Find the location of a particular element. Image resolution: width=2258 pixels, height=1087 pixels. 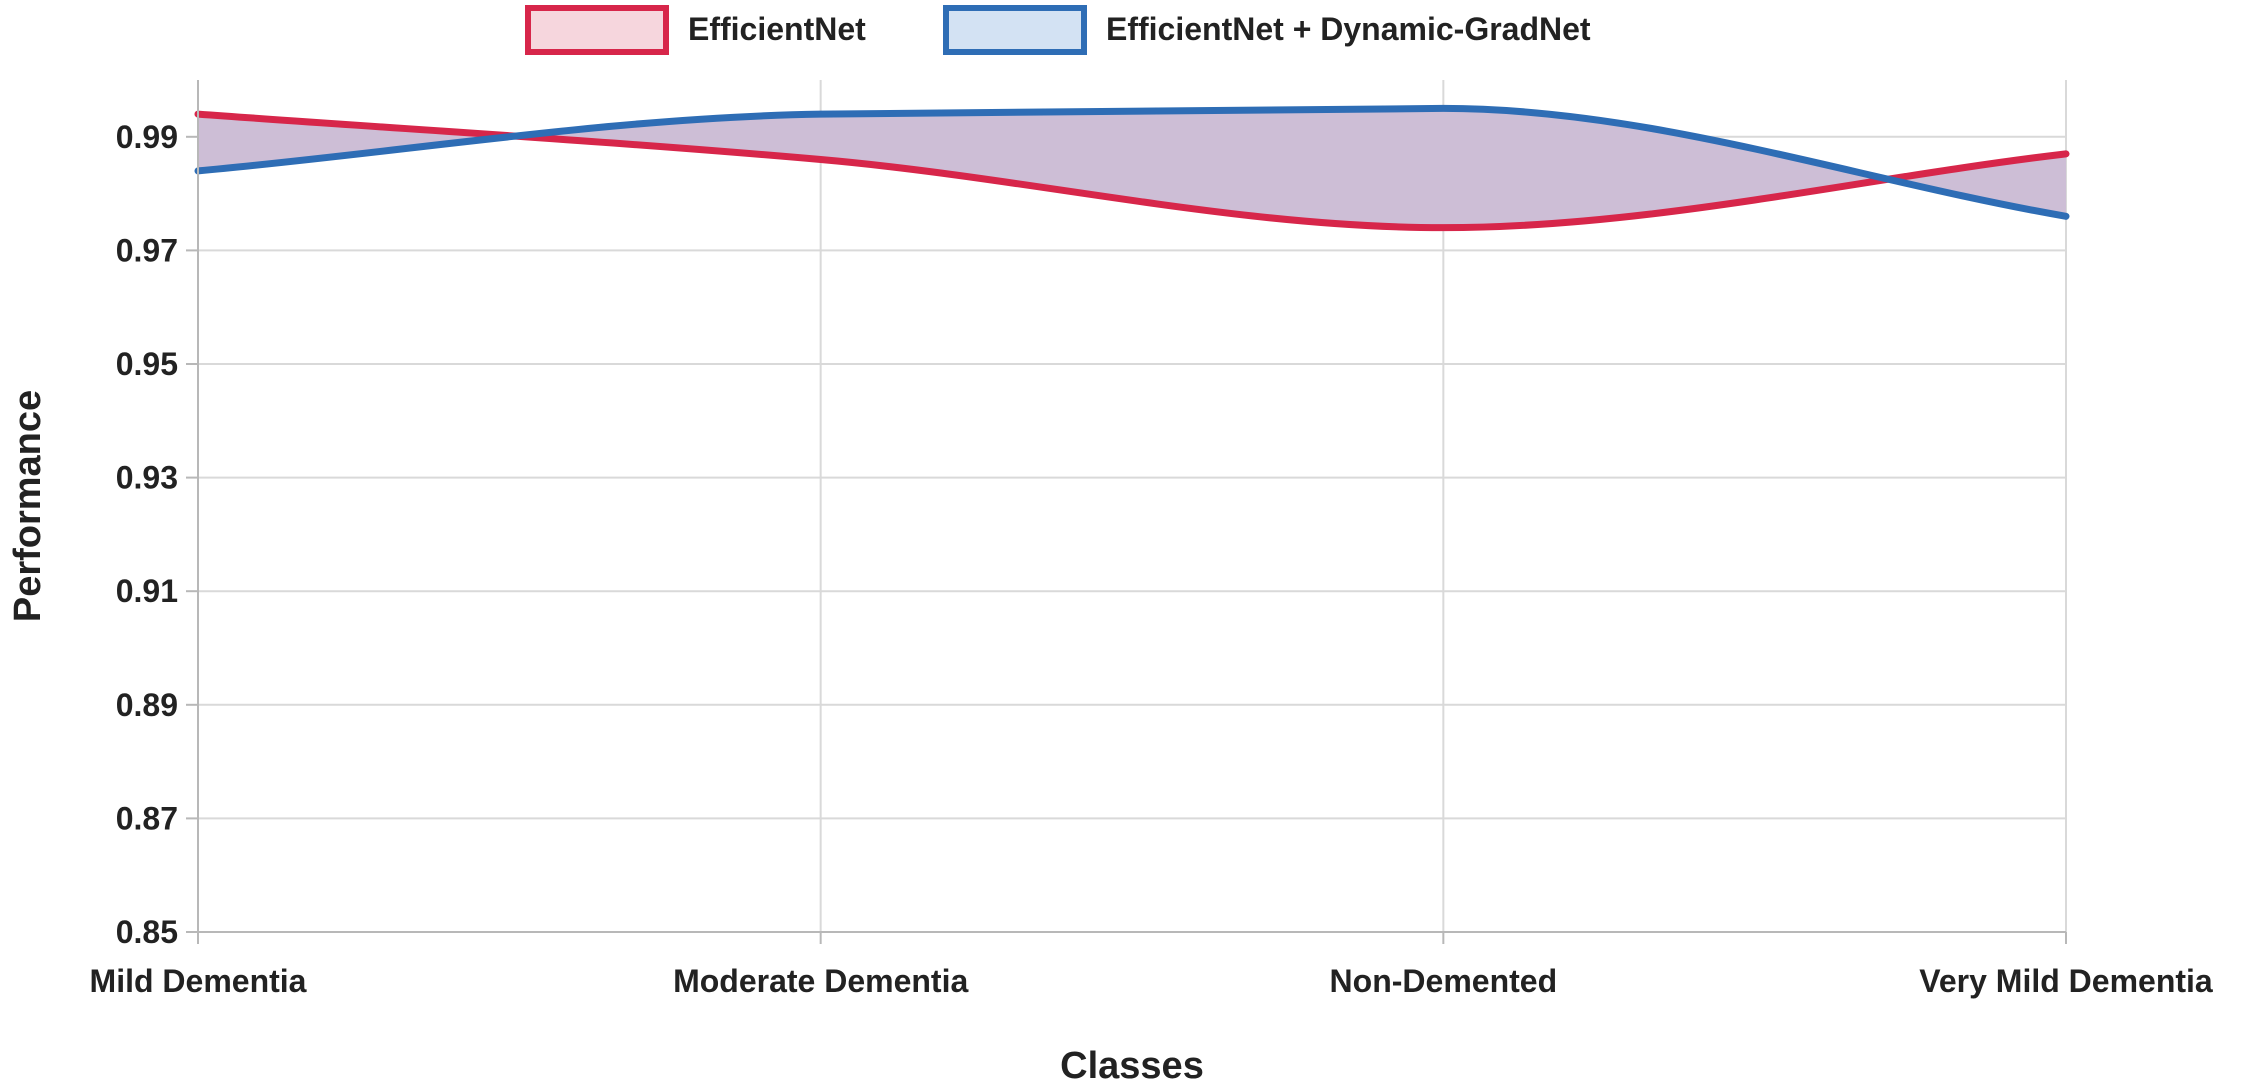

area-between-series is located at coordinates (1132, 168).